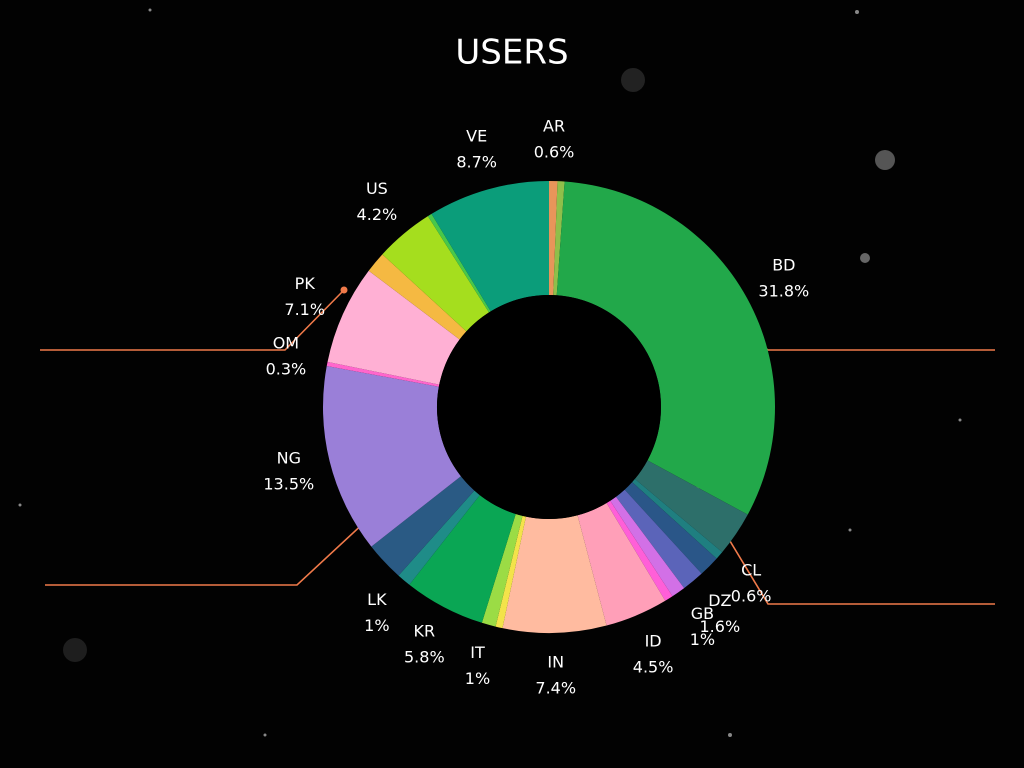 The width and height of the screenshot is (1024, 768). What do you see at coordinates (304, 309) in the screenshot?
I see `slice-value-label: 7.1%` at bounding box center [304, 309].